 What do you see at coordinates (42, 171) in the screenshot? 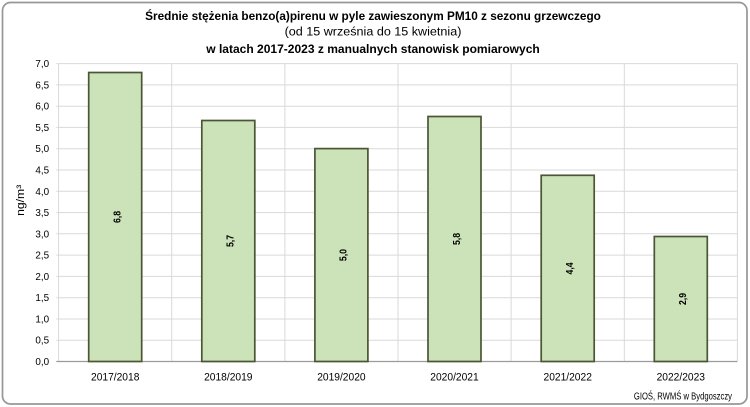
I see `svg-text: 4,5` at bounding box center [42, 171].